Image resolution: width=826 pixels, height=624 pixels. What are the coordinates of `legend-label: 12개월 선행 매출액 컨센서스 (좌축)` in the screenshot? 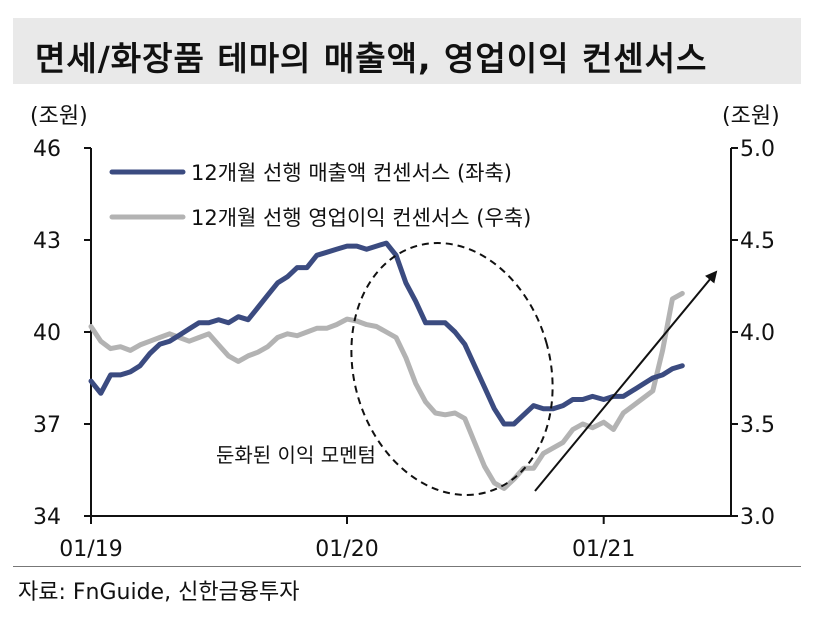 It's located at (351, 173).